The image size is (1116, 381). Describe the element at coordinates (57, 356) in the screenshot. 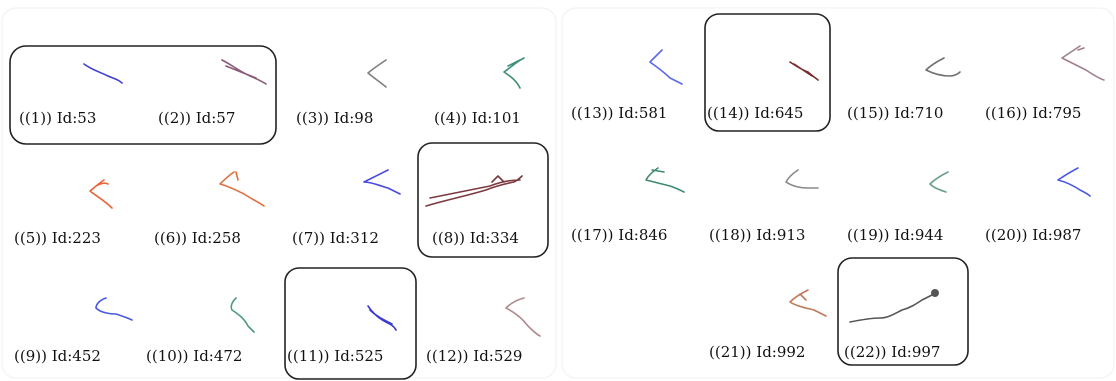

I see `caption-9: ((9)) Id:452` at that location.